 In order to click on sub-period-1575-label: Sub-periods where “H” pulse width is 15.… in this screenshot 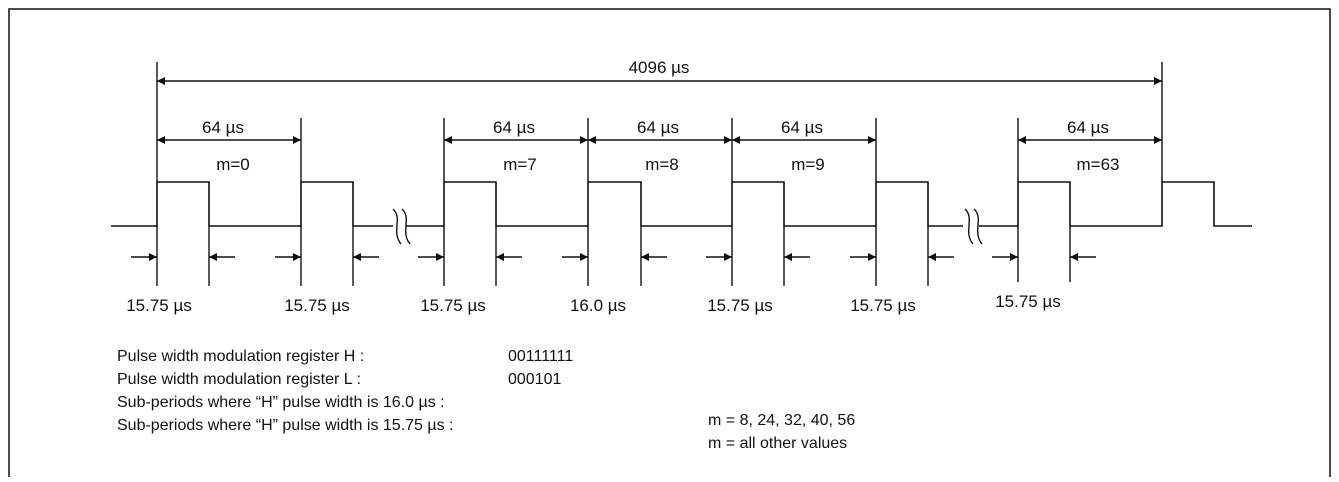, I will do `click(285, 425)`.